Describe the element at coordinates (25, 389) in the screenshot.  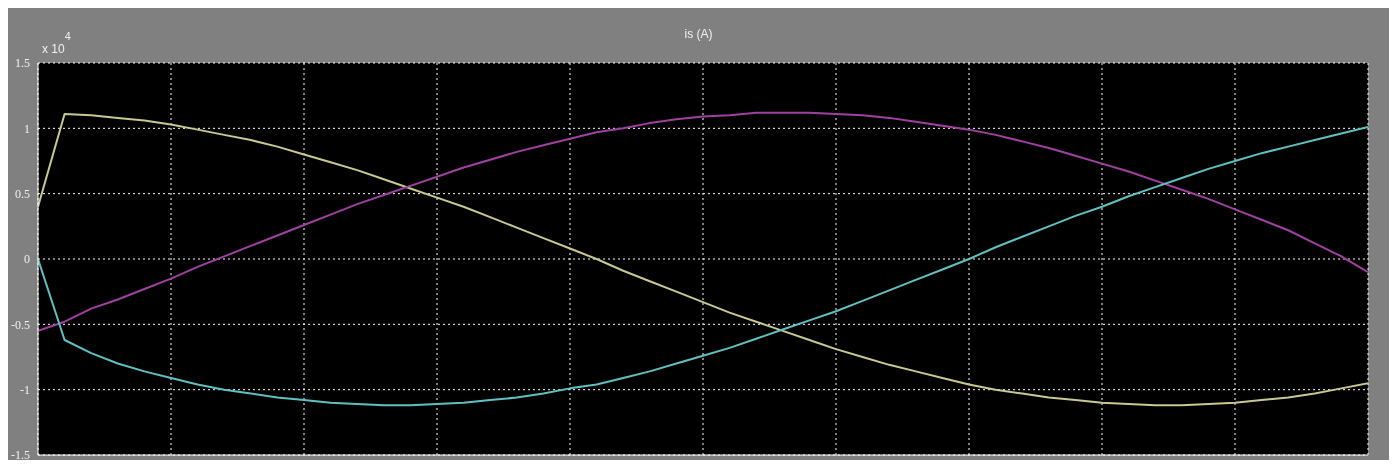
I see `y-tick-label: -1` at that location.